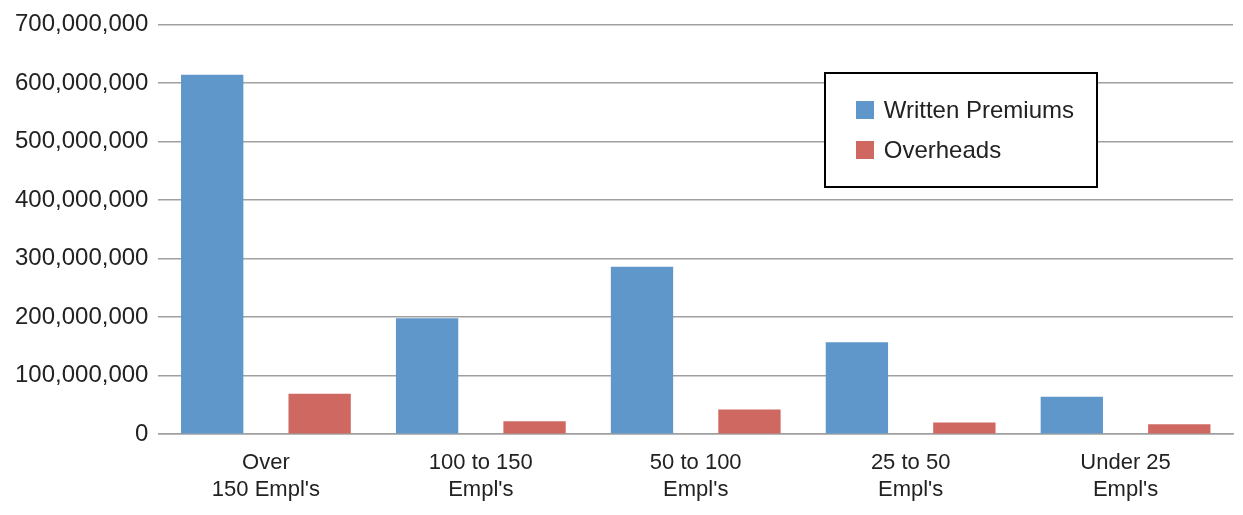 This screenshot has width=1243, height=515. I want to click on legend-label: Overheads, so click(942, 150).